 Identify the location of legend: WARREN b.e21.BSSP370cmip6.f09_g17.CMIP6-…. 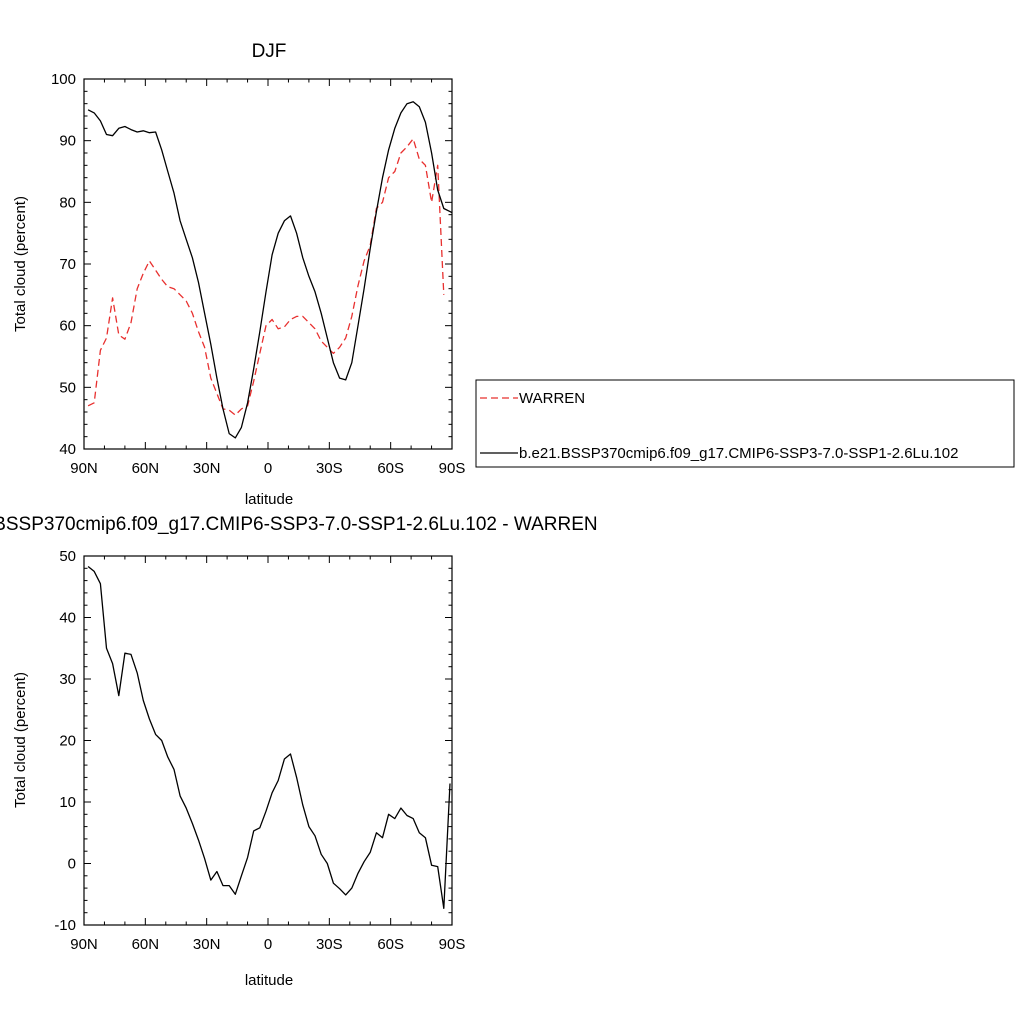
(745, 423).